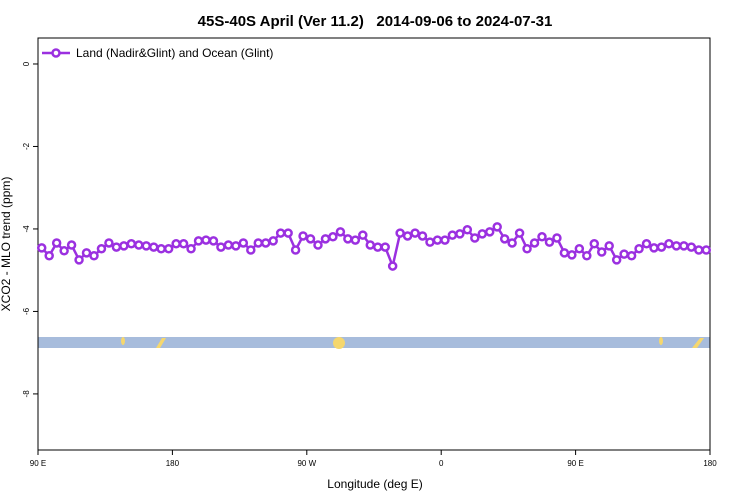  I want to click on y-tick-label: -4, so click(26, 229).